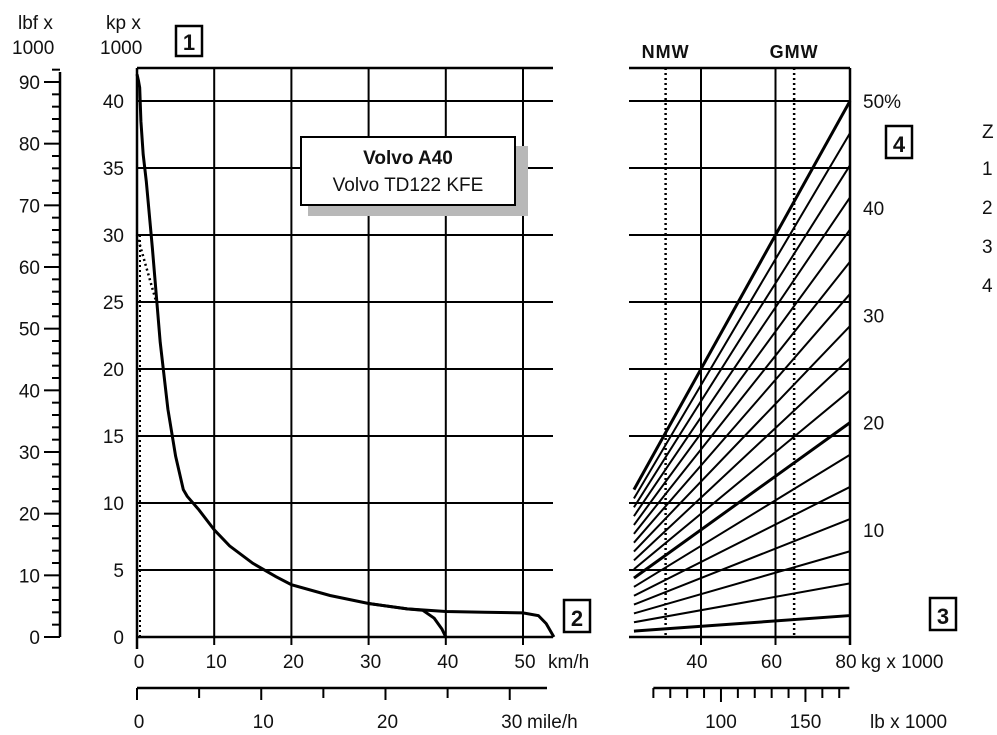  Describe the element at coordinates (987, 247) in the screenshot. I see `z-item-3: 3` at that location.